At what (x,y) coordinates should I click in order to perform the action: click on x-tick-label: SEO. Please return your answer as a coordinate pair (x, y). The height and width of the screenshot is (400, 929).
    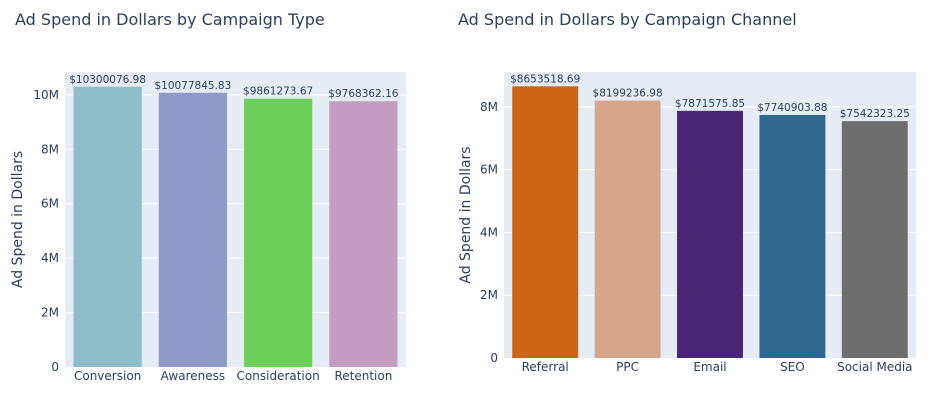
    Looking at the image, I should click on (792, 367).